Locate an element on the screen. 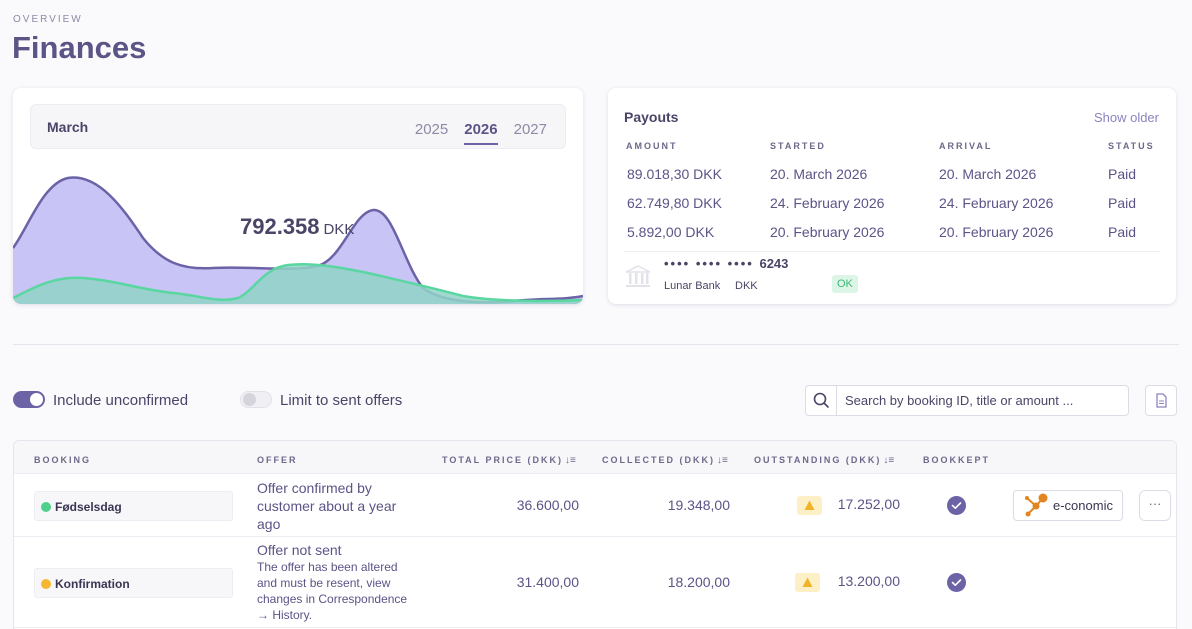 This screenshot has height=629, width=1192. total-price: 31.400,00 is located at coordinates (547, 582).